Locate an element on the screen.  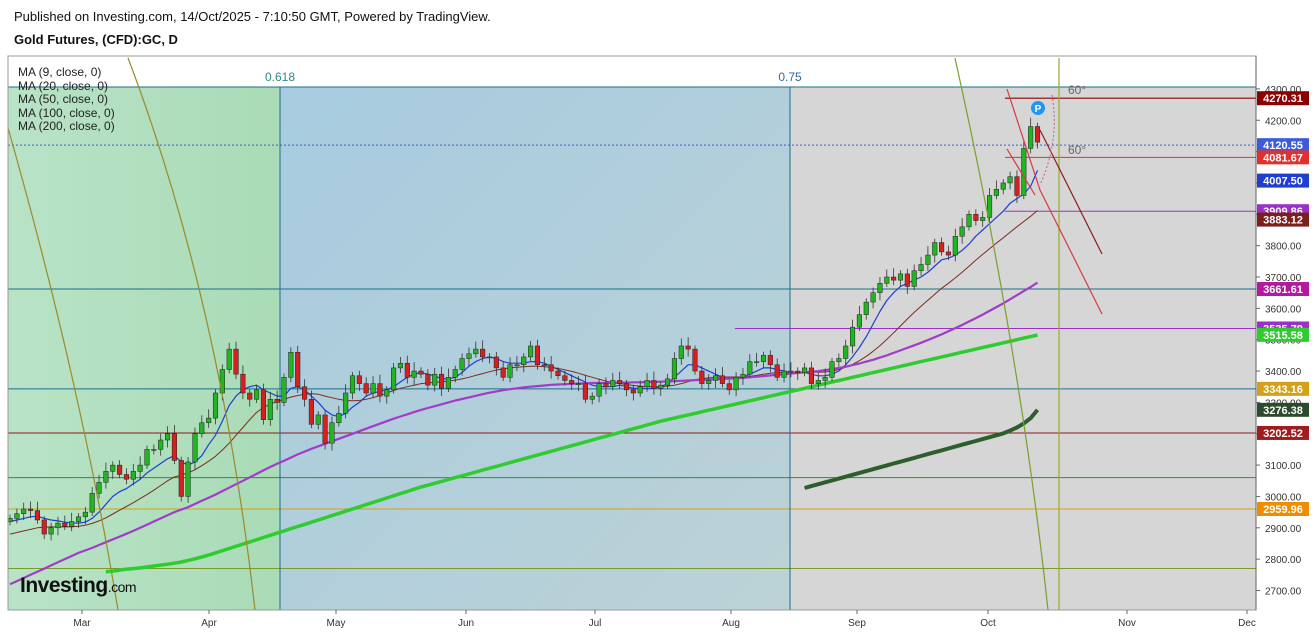
price-marker: 2959.96 is located at coordinates (1283, 509).